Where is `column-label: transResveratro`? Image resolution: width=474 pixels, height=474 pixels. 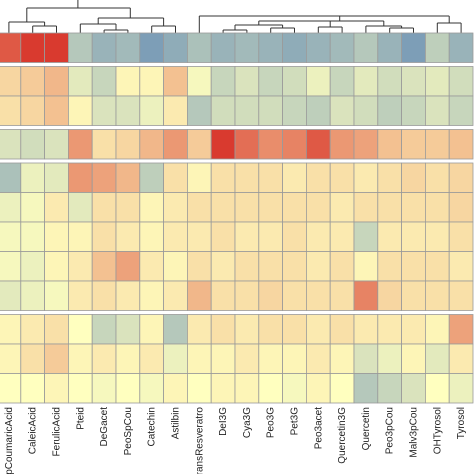
column-label: transResveratro is located at coordinates (199, 440).